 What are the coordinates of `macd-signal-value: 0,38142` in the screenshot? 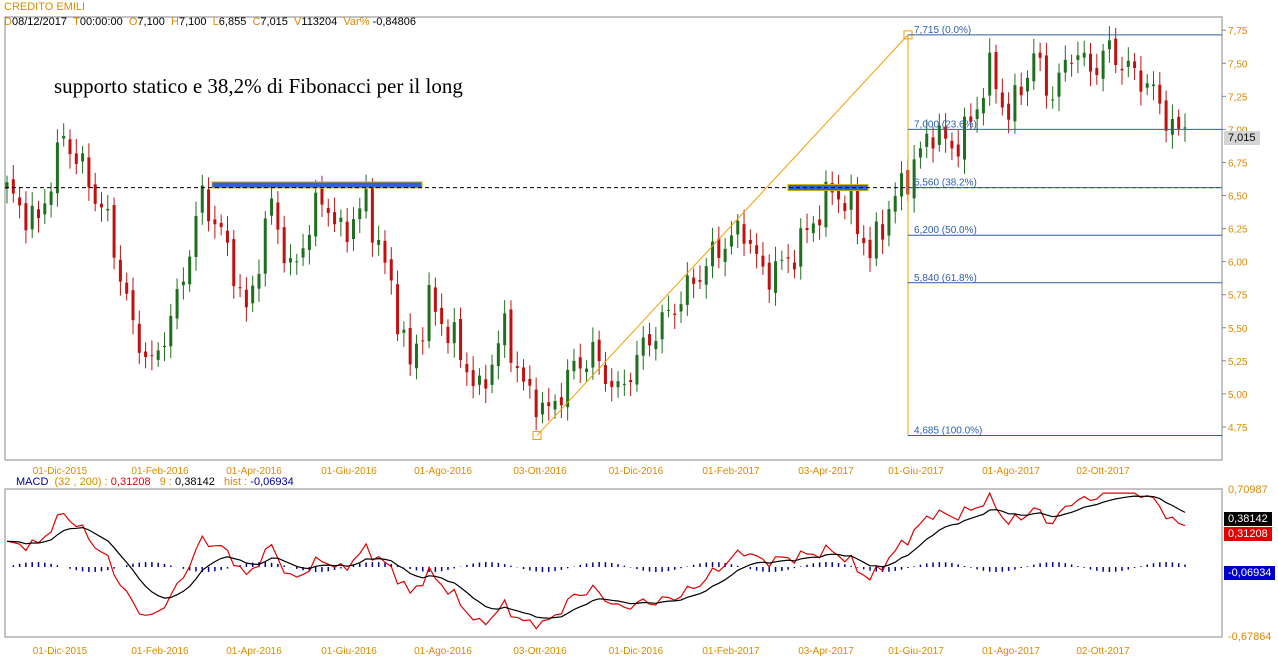 It's located at (195, 482).